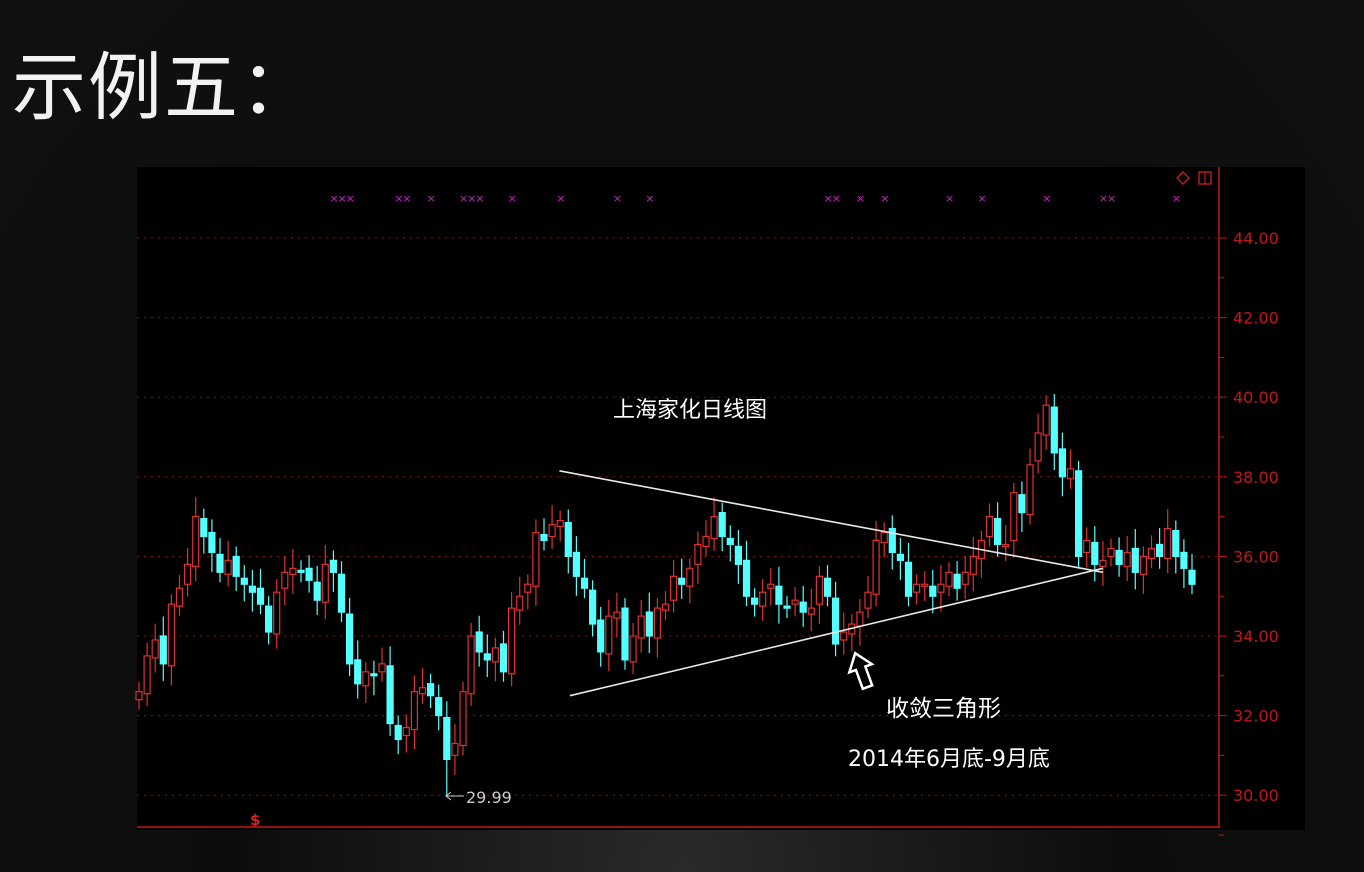  I want to click on diamond-icon, so click(1183, 178).